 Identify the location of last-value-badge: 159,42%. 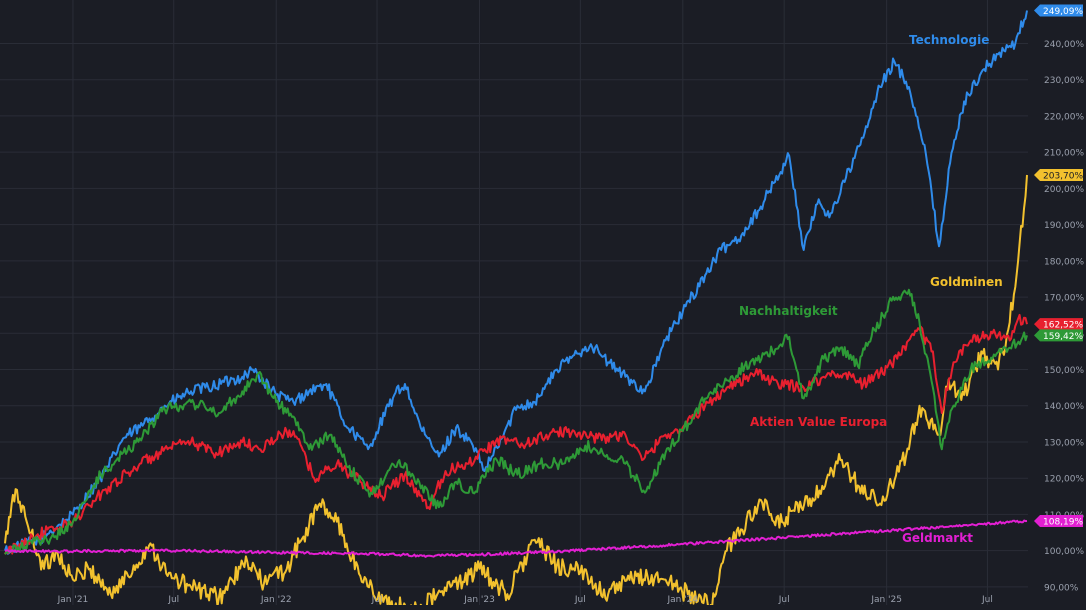
(1058, 335).